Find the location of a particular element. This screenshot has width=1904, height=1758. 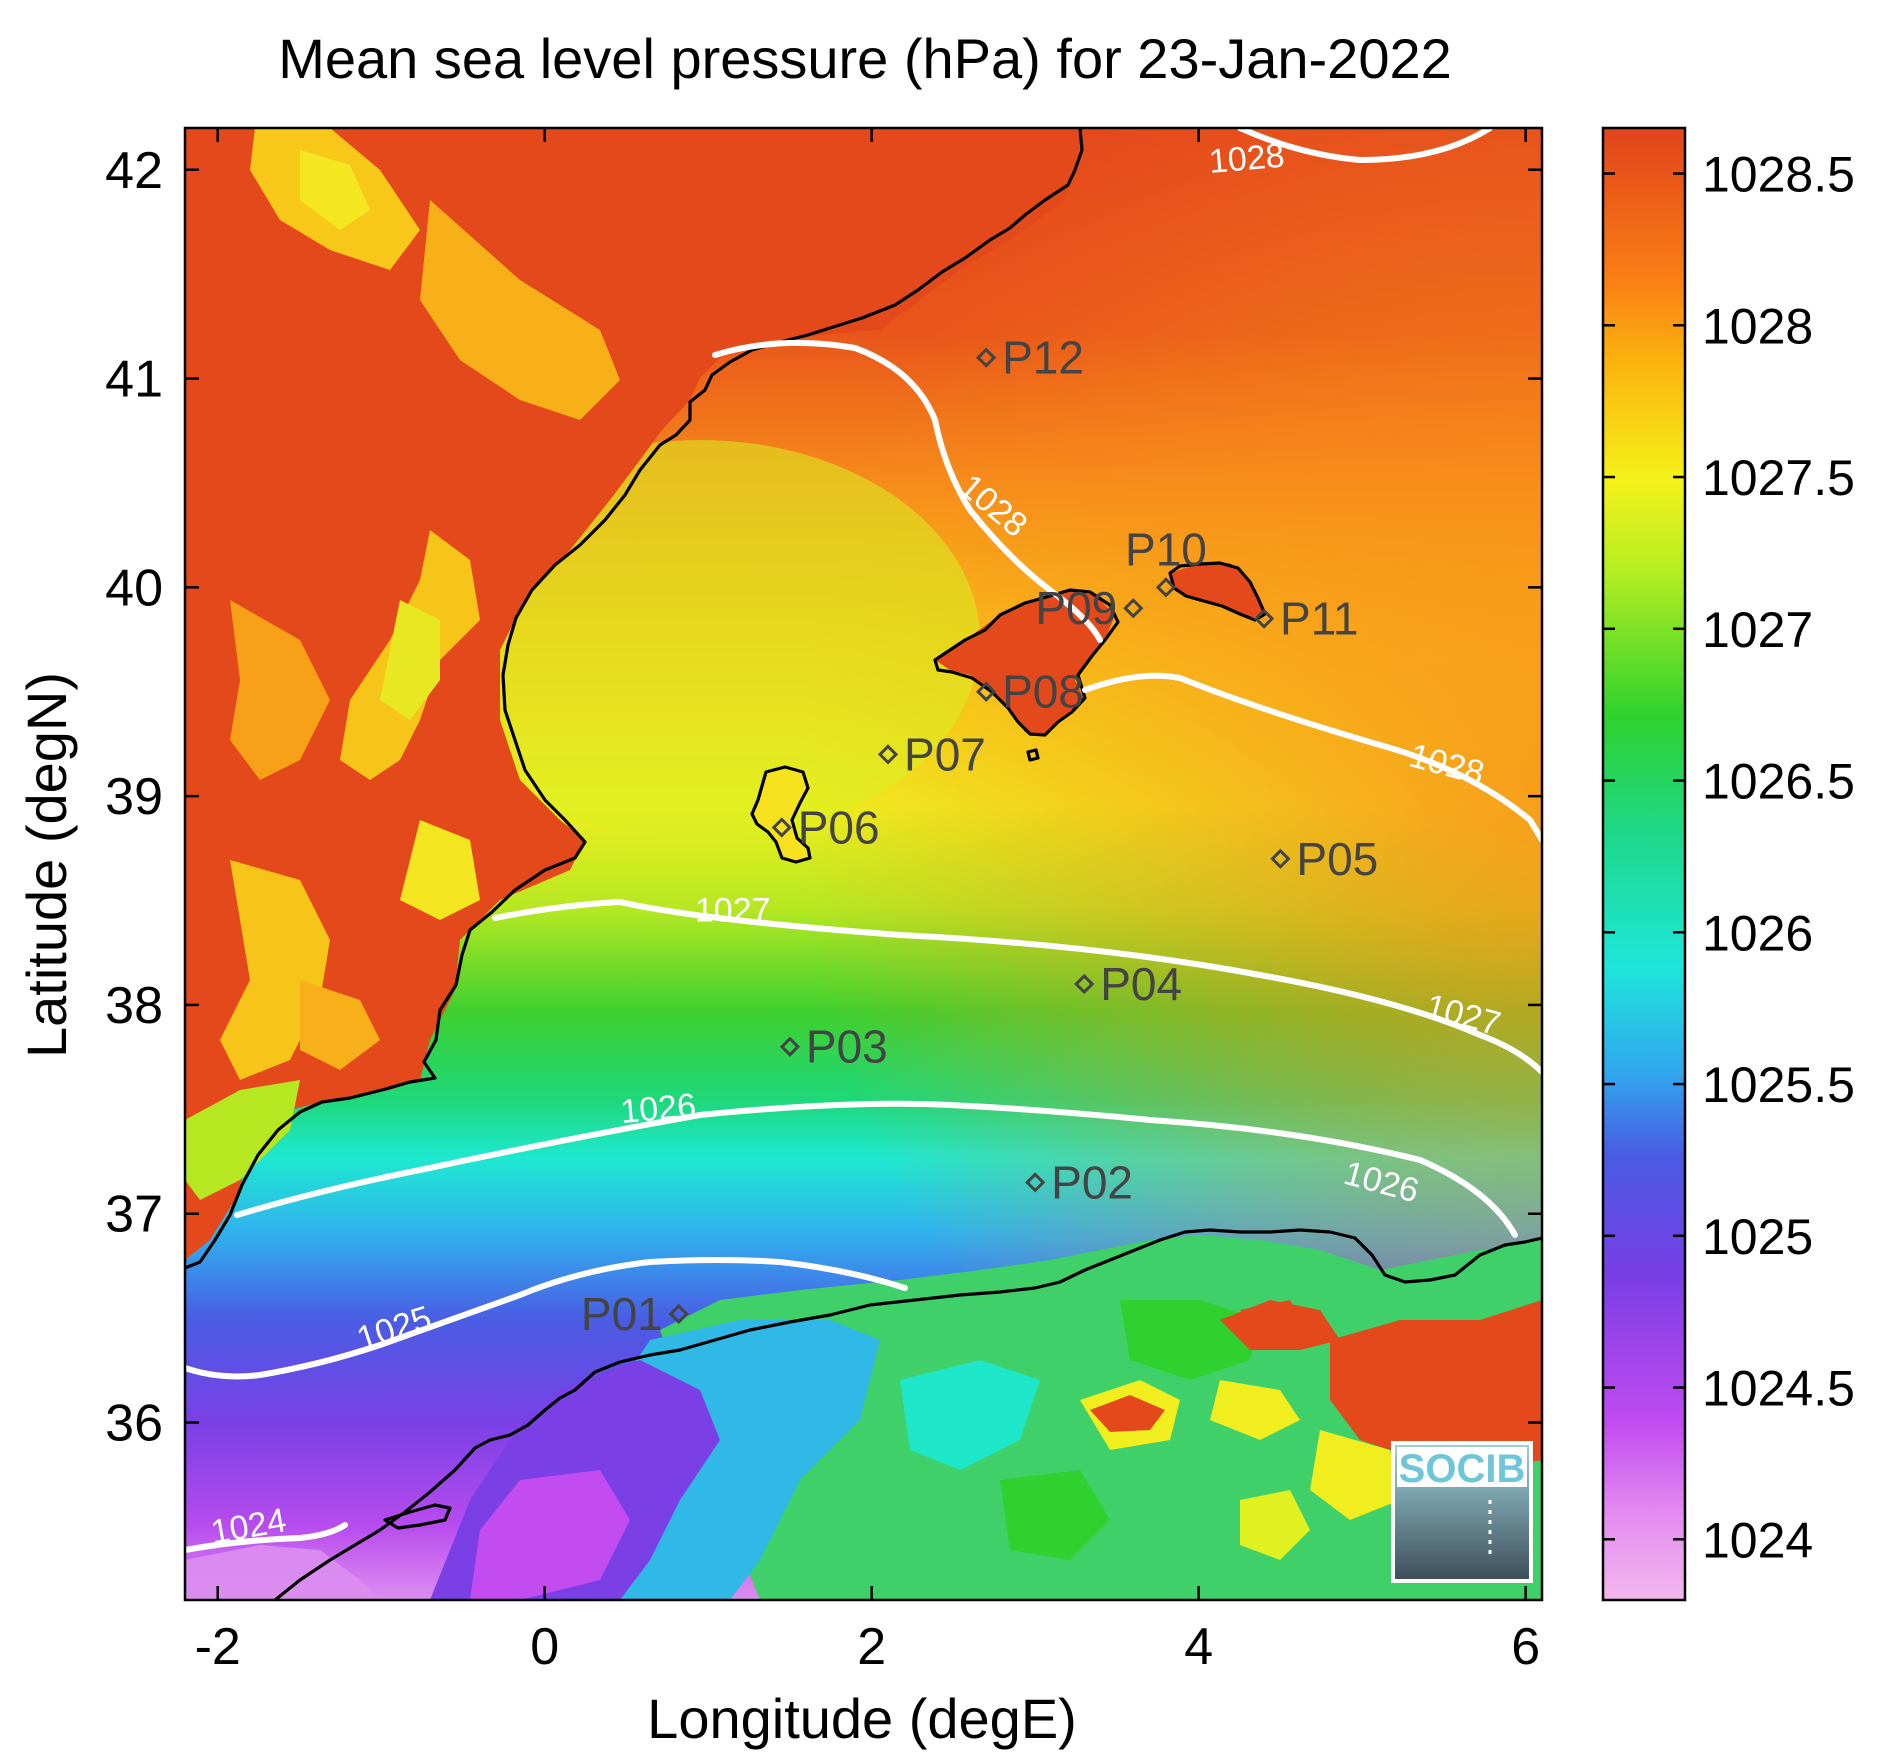

colorbar-tick-label: 1024.5 is located at coordinates (1778, 1389).